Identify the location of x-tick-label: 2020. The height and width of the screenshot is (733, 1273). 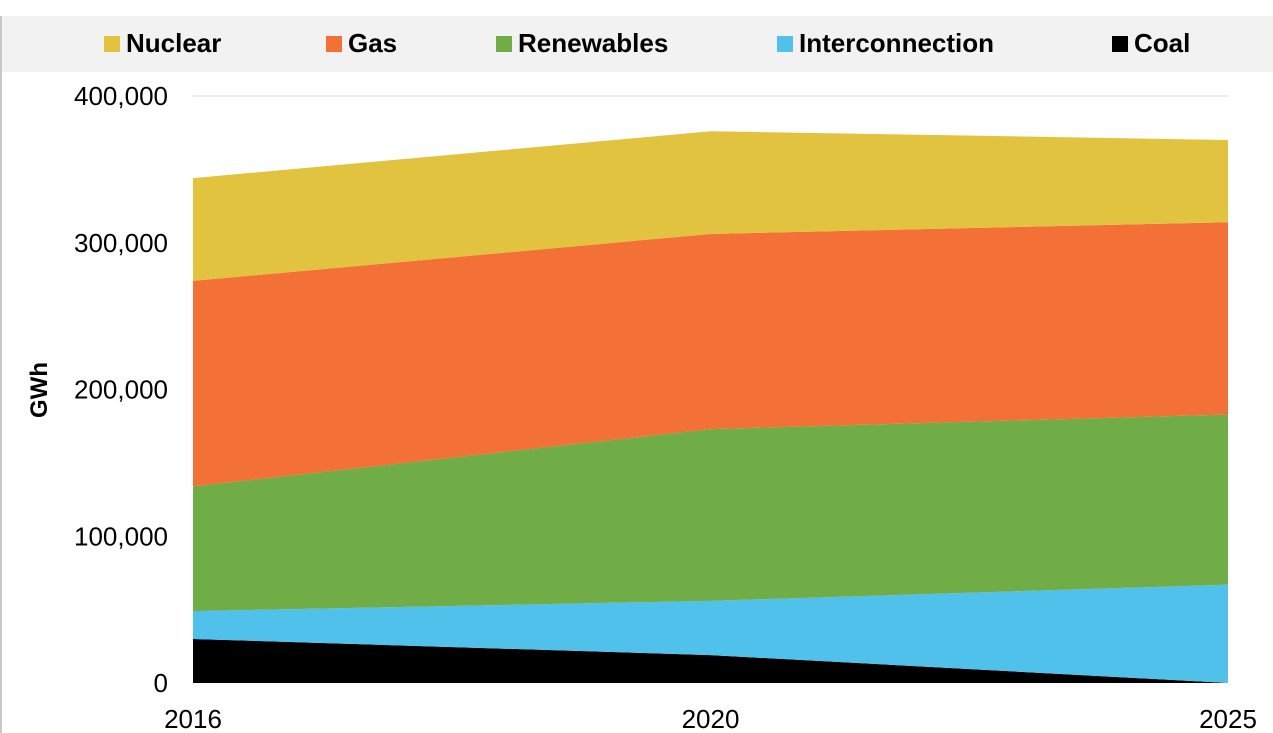
(711, 718).